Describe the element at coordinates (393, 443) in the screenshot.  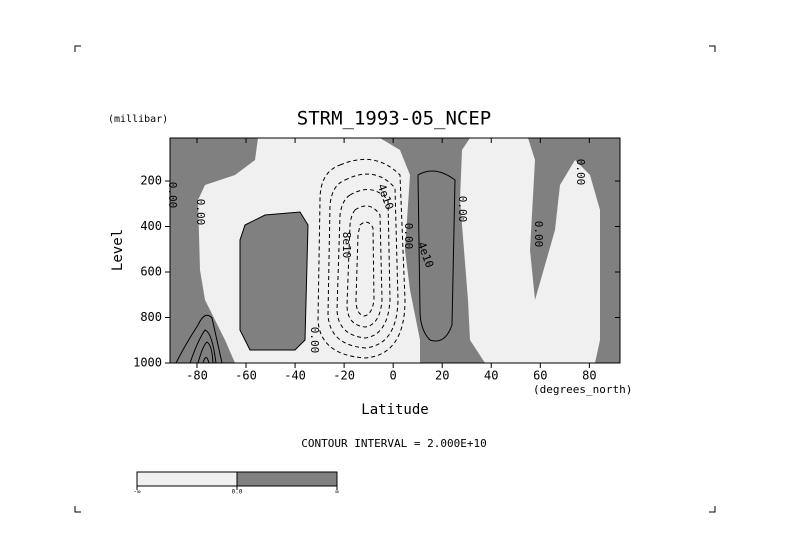
I see `contour-interval: CONTOUR INTERVAL = 2.000E+10` at that location.